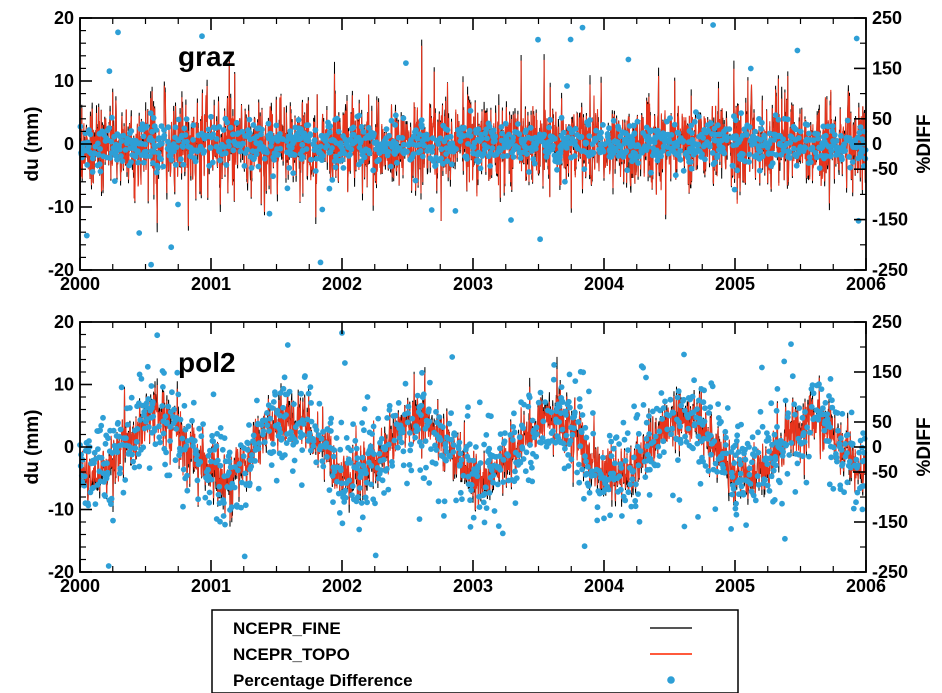  What do you see at coordinates (887, 18) in the screenshot?
I see `y2-tick-label: 250` at bounding box center [887, 18].